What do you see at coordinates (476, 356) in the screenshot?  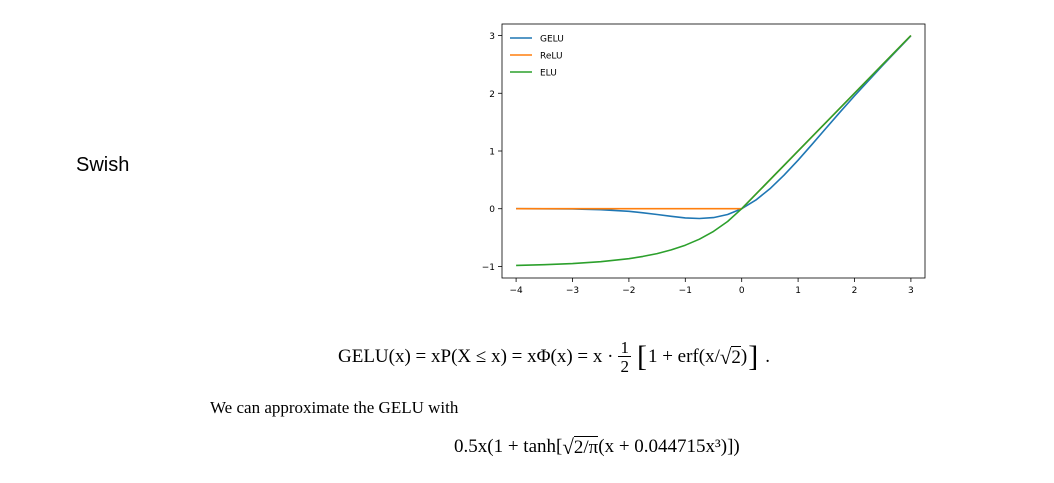 I see `equation-lhs: GELU(x) = xP(X ≤ x) = xΦ(x) = x ·` at bounding box center [476, 356].